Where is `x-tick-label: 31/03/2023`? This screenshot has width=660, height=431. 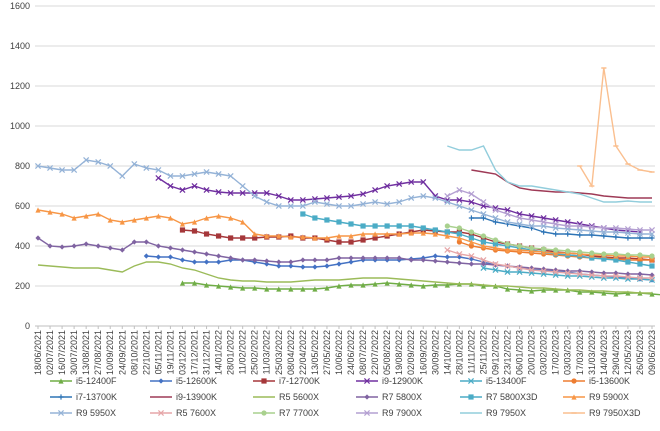
x-tick-label: 31/03/2023 is located at coordinates (592, 352).